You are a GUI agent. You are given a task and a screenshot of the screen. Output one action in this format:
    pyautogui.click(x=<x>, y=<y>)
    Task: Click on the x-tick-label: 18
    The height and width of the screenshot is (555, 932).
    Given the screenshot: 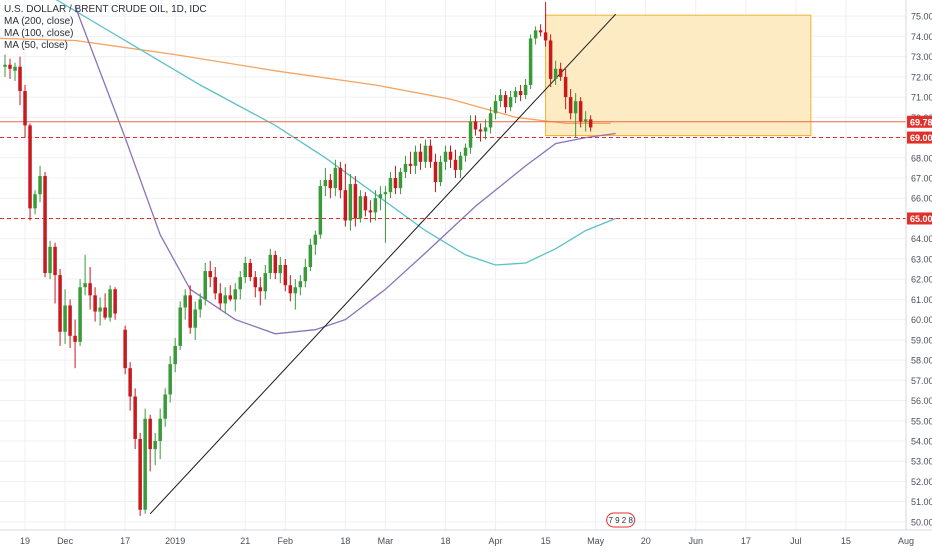 What is the action you would take?
    pyautogui.click(x=345, y=541)
    